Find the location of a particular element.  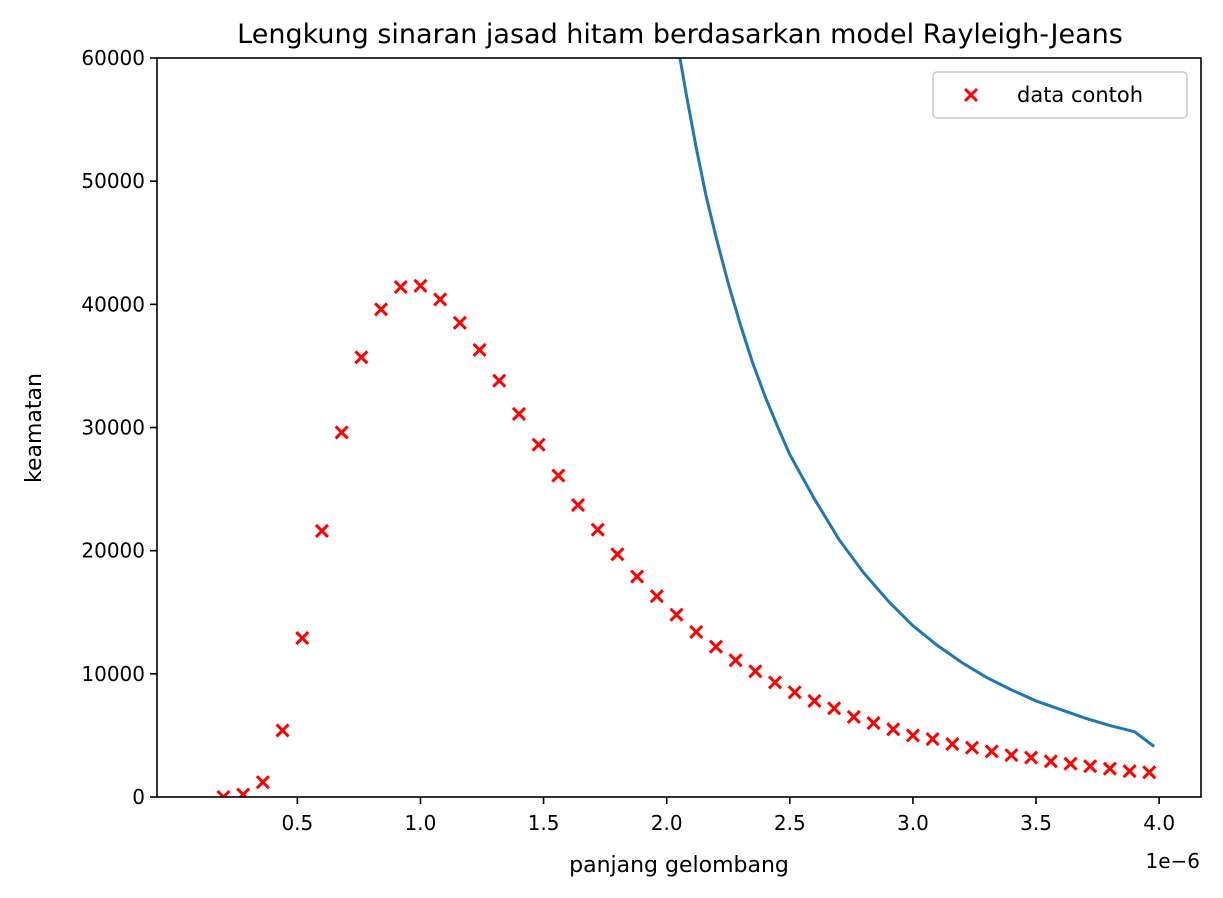

x-tick-label: 3.0 is located at coordinates (913, 823).